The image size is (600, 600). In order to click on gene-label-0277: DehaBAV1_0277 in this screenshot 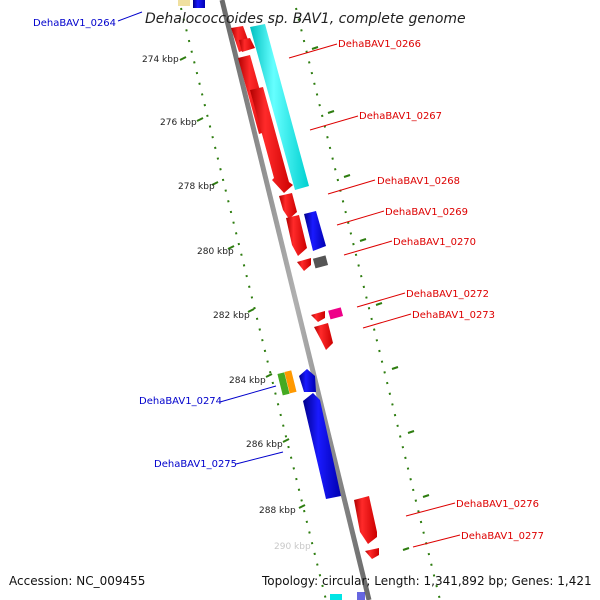, I will do `click(502, 536)`.